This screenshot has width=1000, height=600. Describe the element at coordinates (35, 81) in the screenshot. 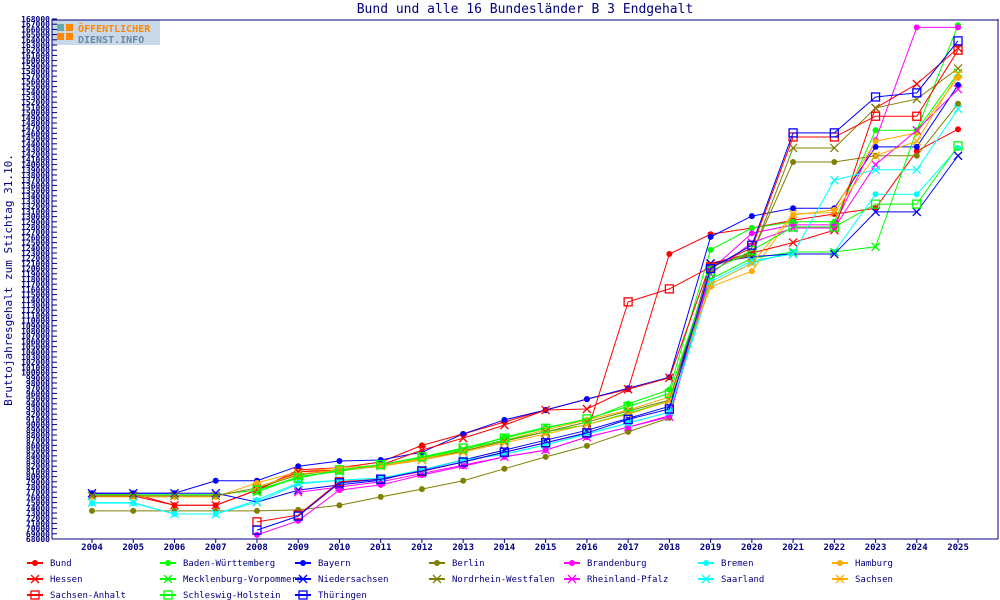

I see `y-tick-label: 156000` at that location.